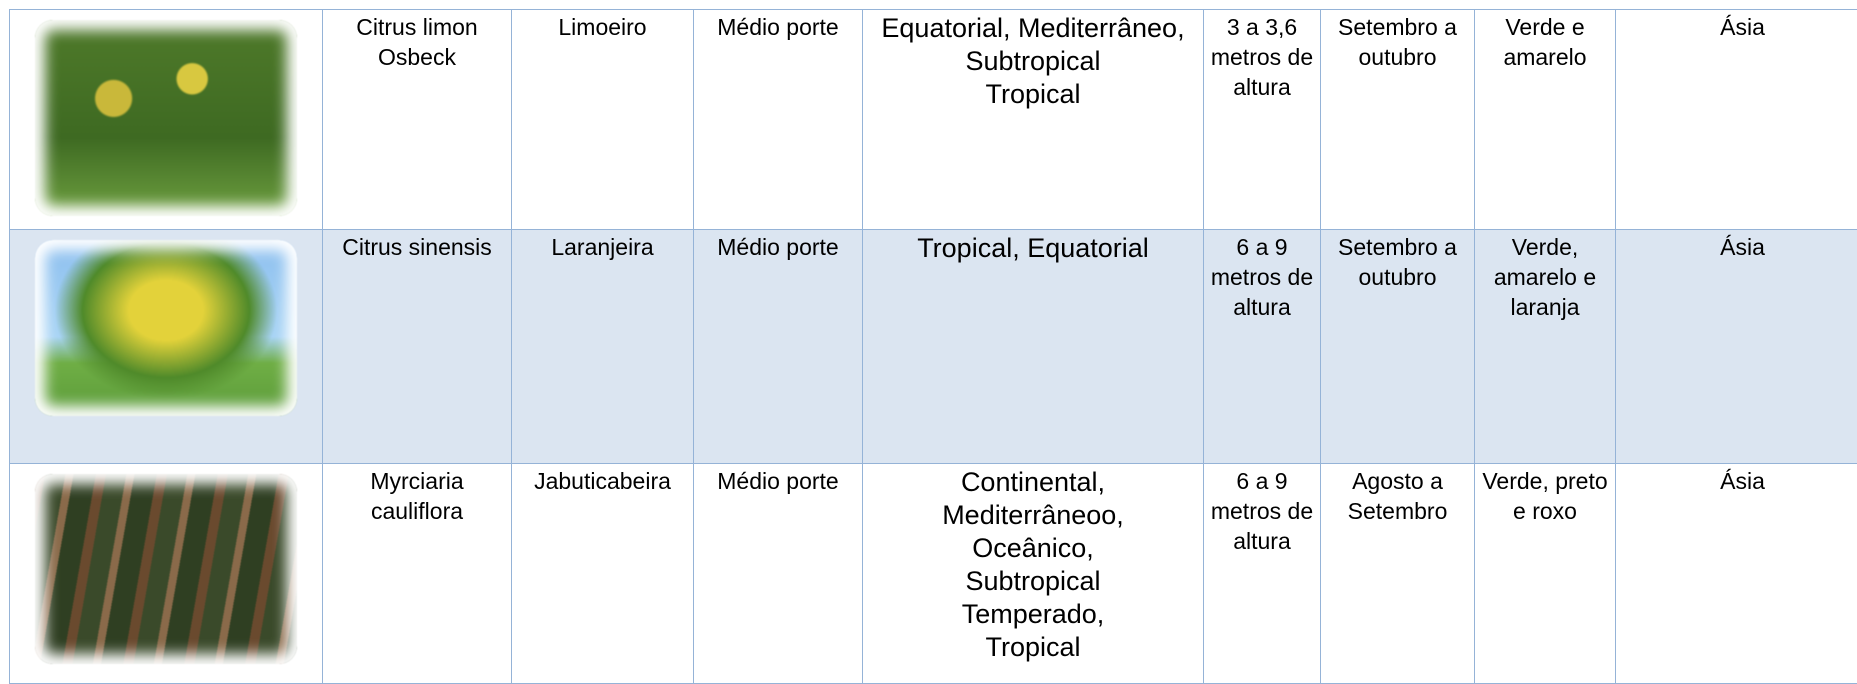  Describe the element at coordinates (1033, 347) in the screenshot. I see `table-cell: Tropical, Equatorial` at that location.